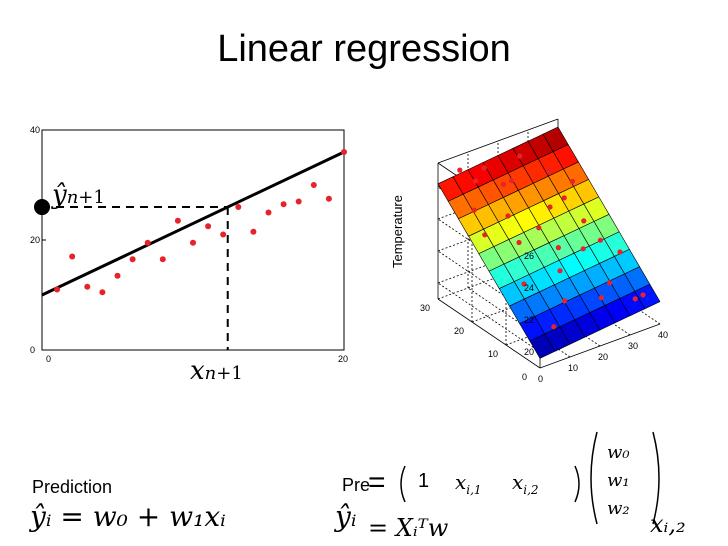 The image size is (728, 546). What do you see at coordinates (618, 452) in the screenshot?
I see `col-vector-w0: w₀` at bounding box center [618, 452].